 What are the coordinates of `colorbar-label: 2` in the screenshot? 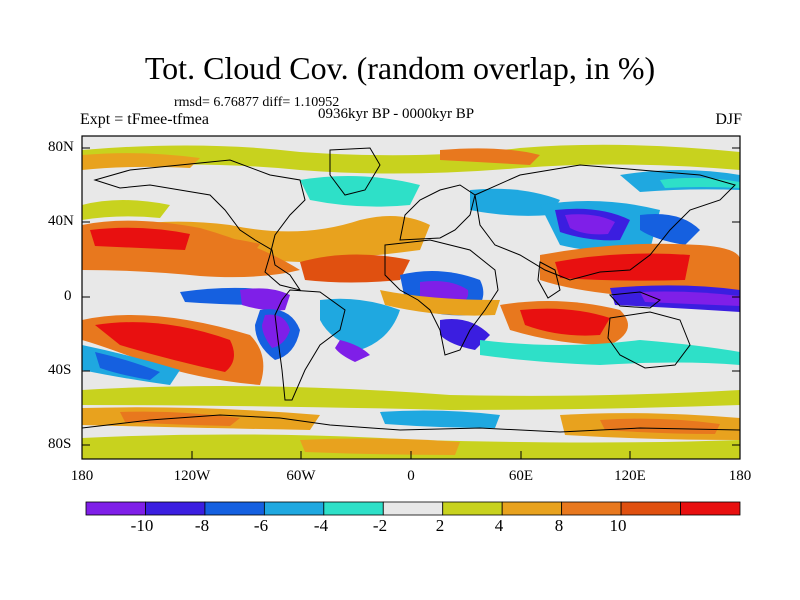 It's located at (440, 525).